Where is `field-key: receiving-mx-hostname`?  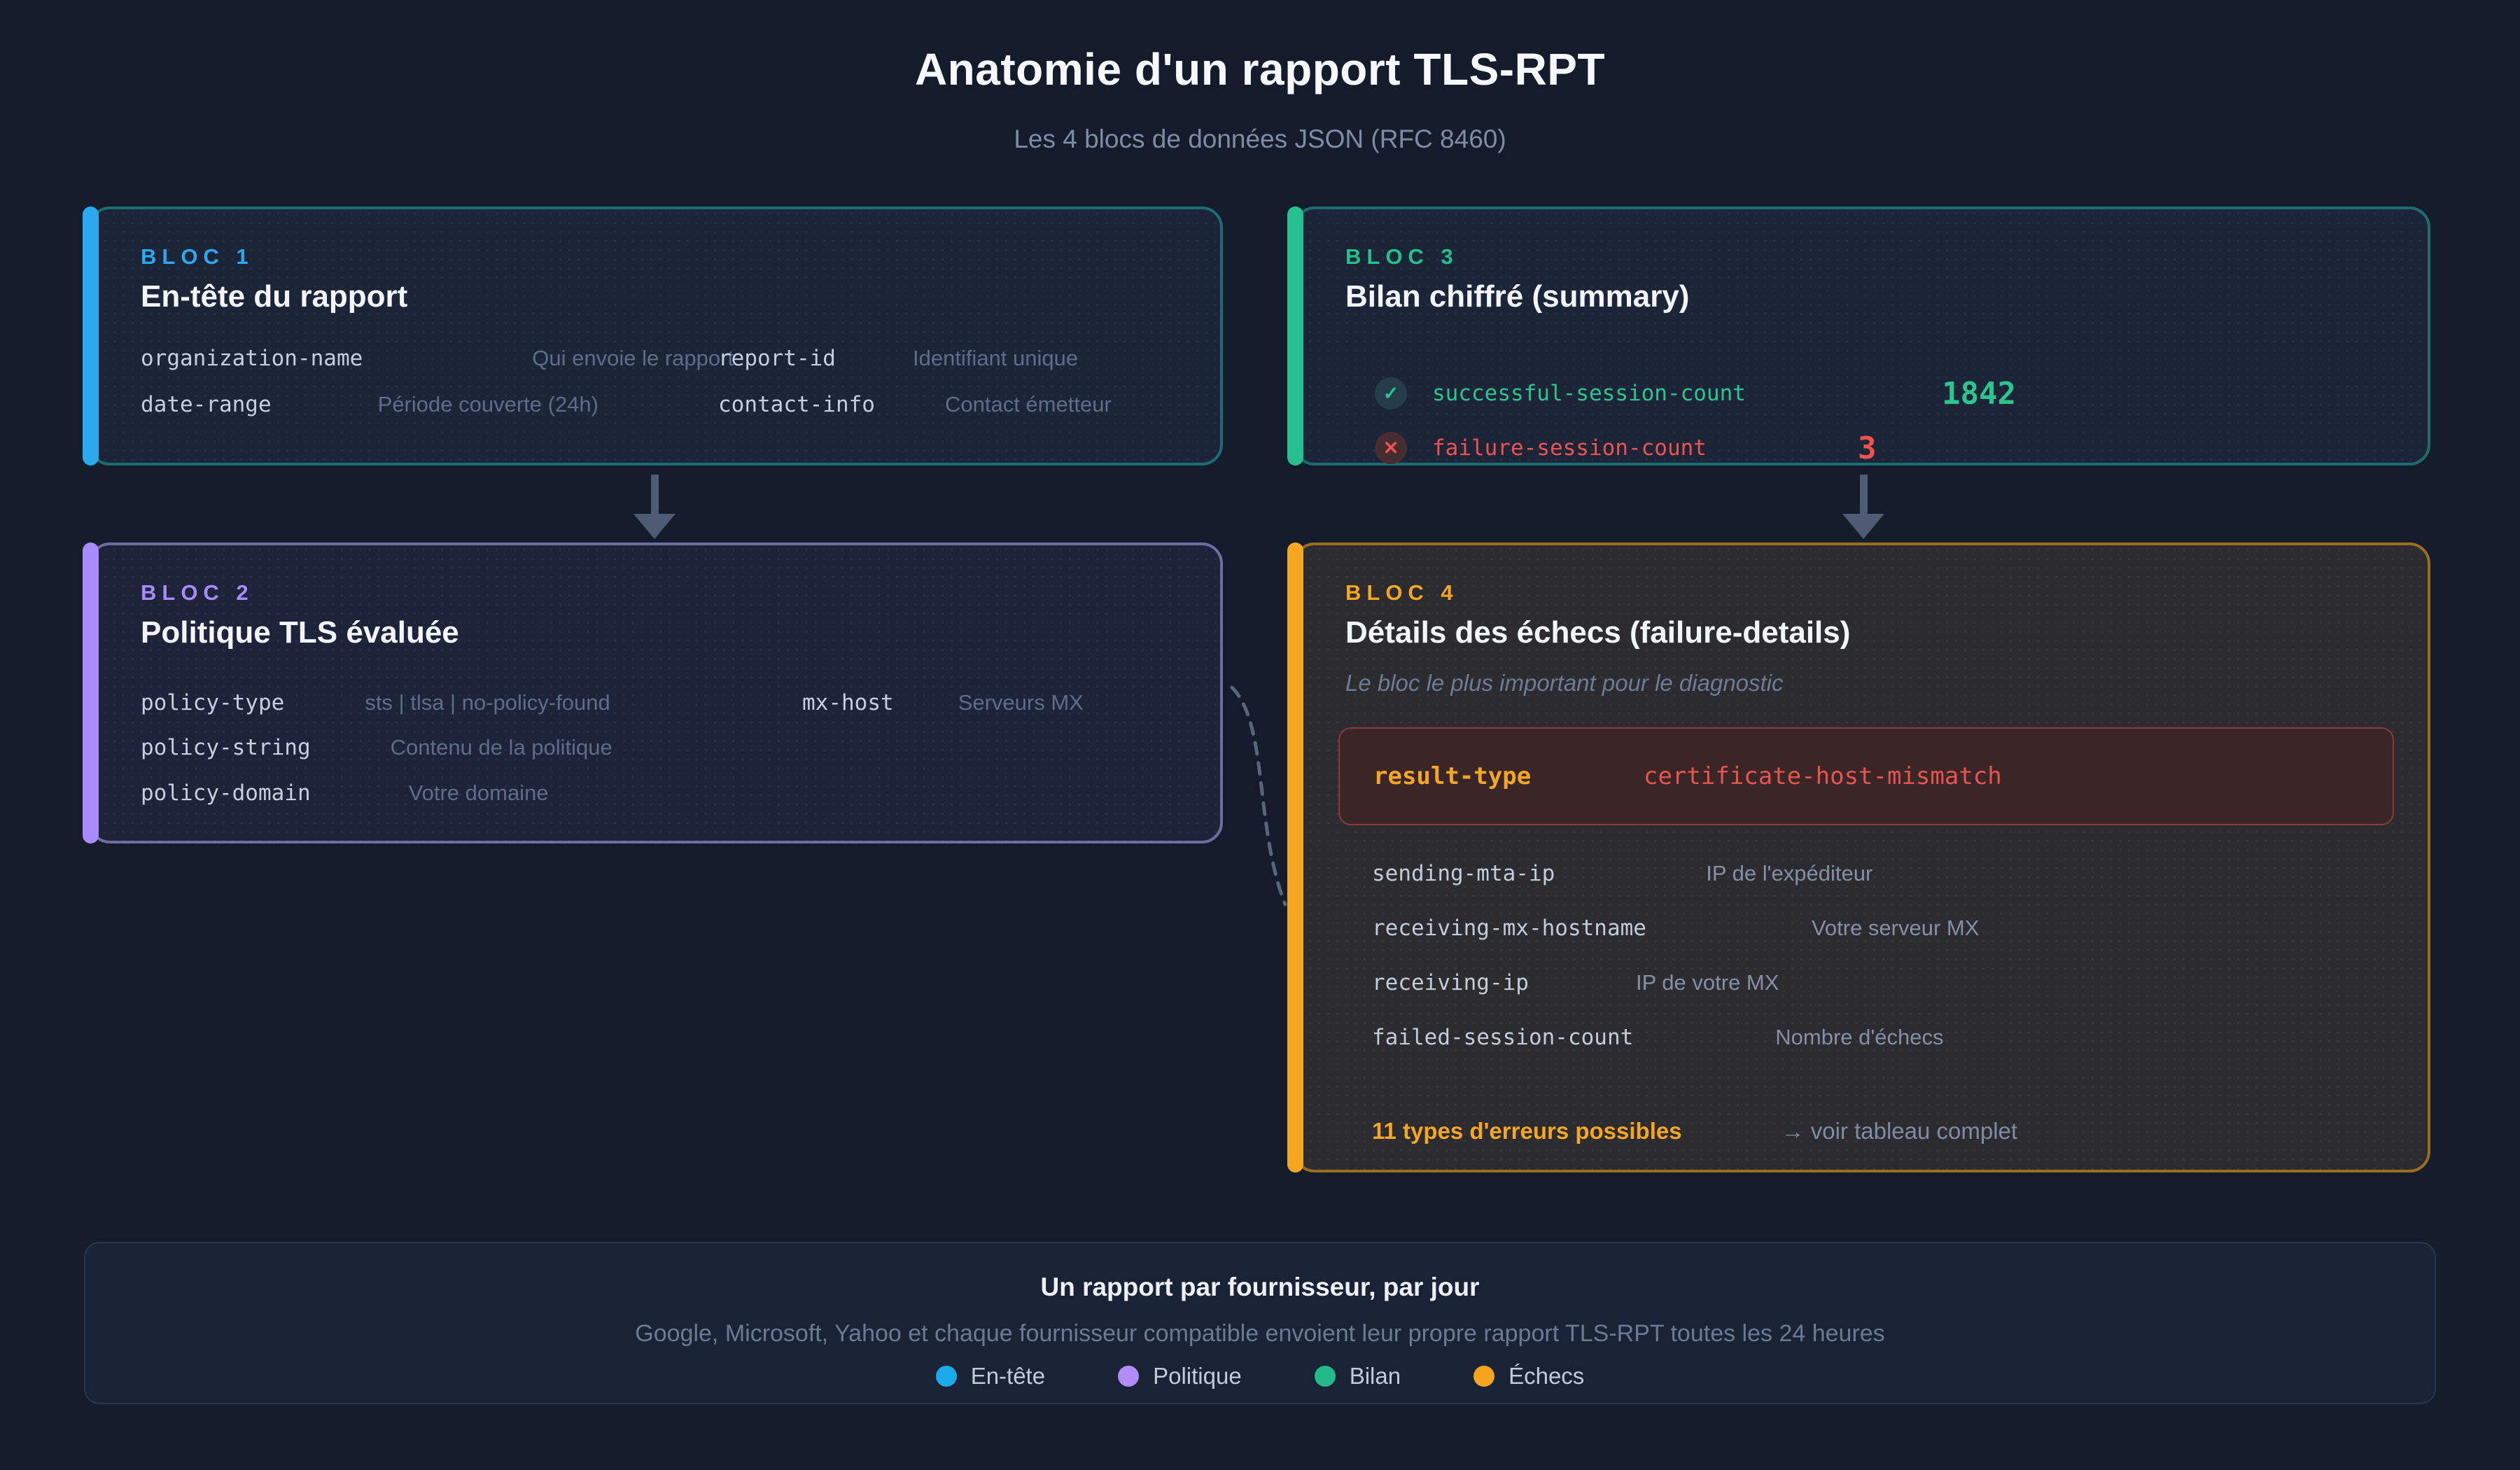 field-key: receiving-mx-hostname is located at coordinates (1509, 928).